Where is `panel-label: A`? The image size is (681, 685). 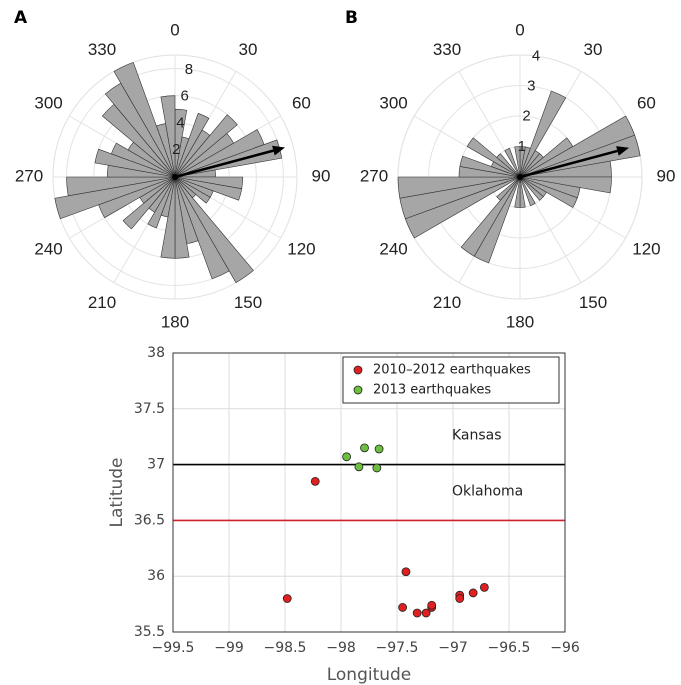
panel-label: A is located at coordinates (21, 18).